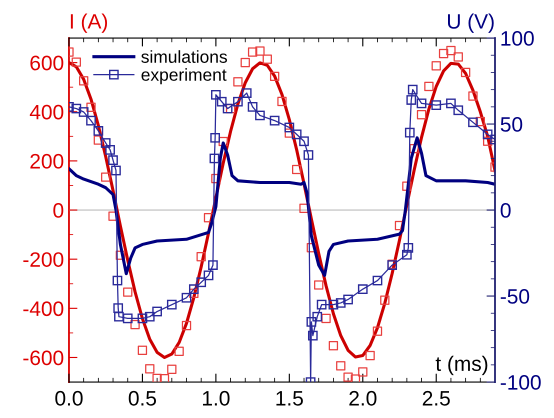 This screenshot has height=418, width=554. What do you see at coordinates (511, 124) in the screenshot?
I see `y2-tick-label: 50` at bounding box center [511, 124].